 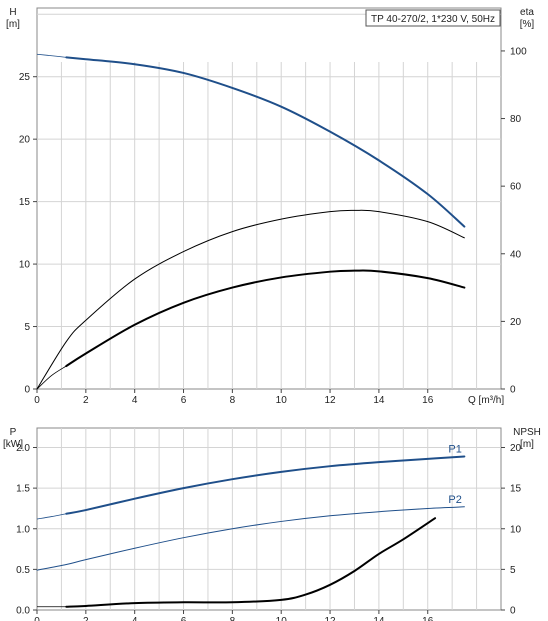 I want to click on y-left-tick-label: 1.0, so click(x=23, y=529).